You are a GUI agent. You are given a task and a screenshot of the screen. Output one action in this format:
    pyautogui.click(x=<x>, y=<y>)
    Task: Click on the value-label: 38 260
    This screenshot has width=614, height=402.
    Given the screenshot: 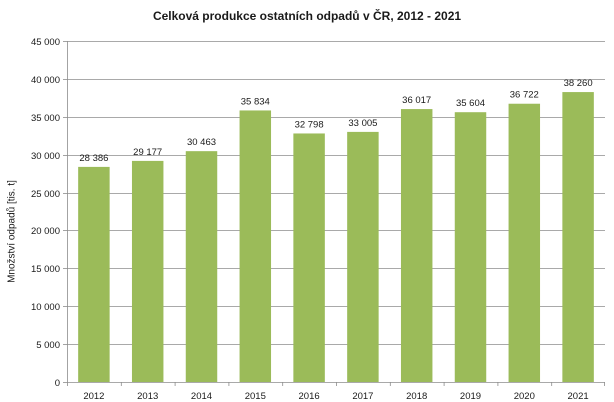 What is the action you would take?
    pyautogui.click(x=578, y=83)
    